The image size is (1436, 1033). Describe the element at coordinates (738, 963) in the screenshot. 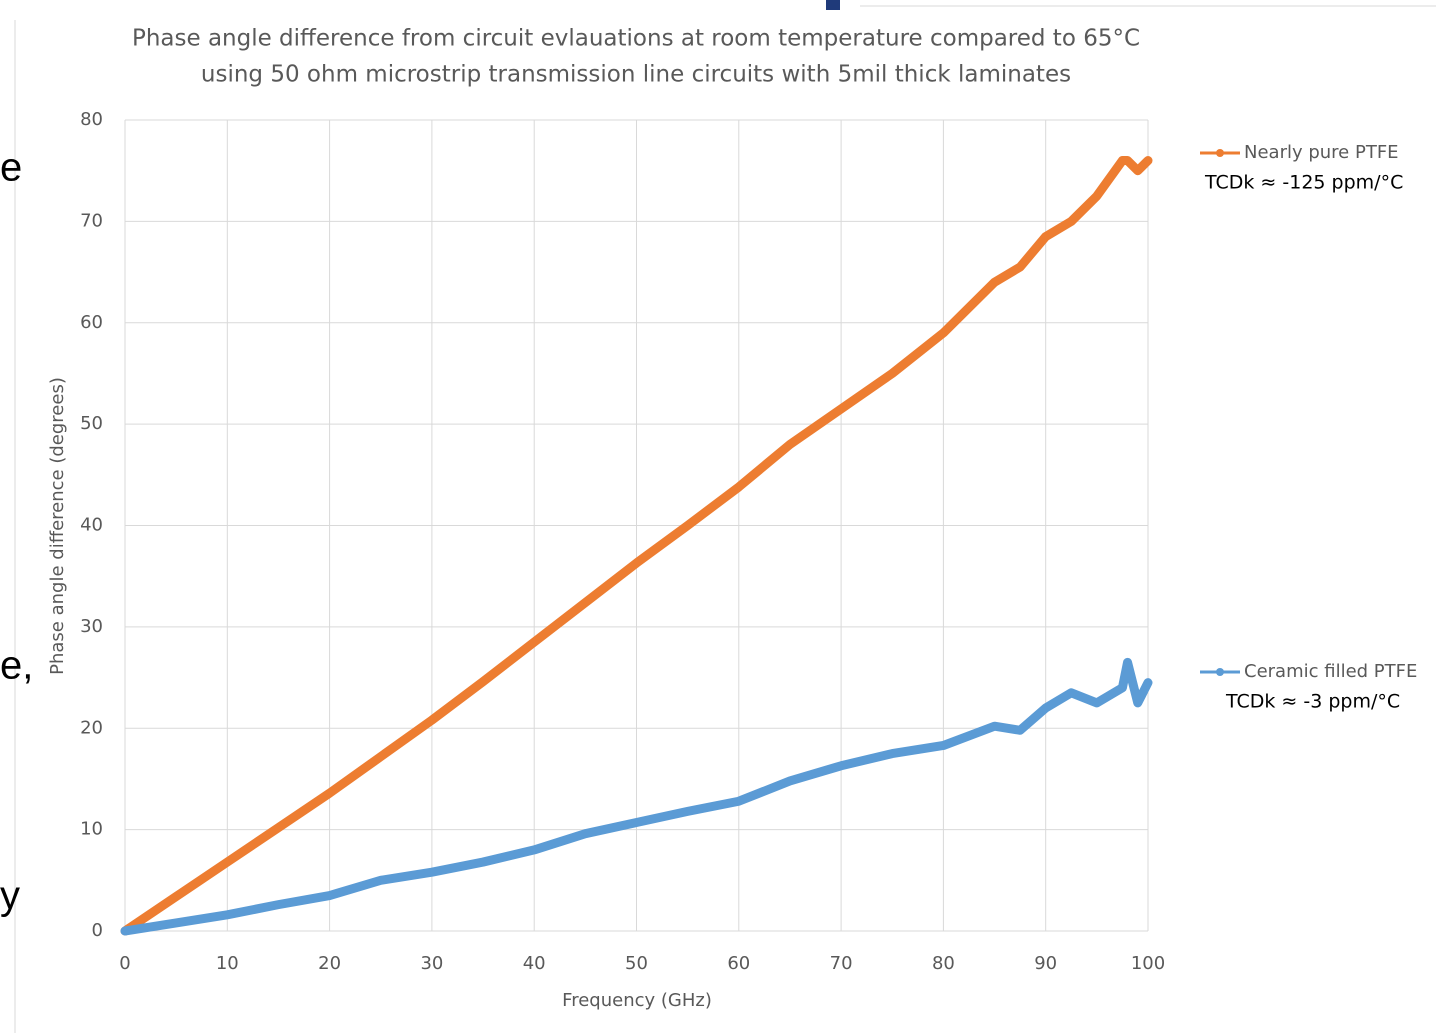

I see `x-tick-label: 60` at that location.